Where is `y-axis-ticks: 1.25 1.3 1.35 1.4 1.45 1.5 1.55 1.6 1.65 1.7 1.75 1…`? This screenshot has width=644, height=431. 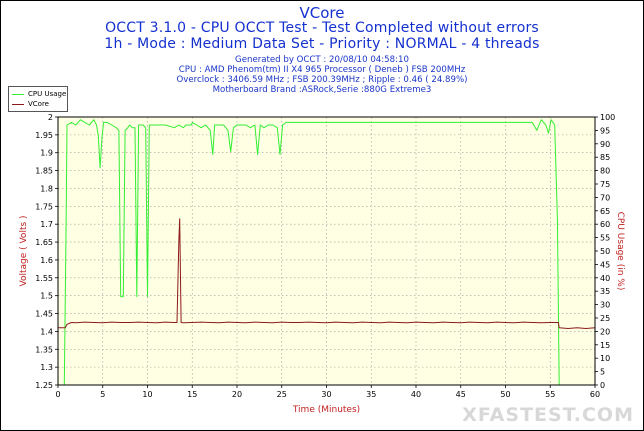
y-axis-ticks: 1.25 1.3 1.35 1.4 1.45 1.5 1.55 1.6 1.65 1.7 1.75 1… is located at coordinates (46, 251).